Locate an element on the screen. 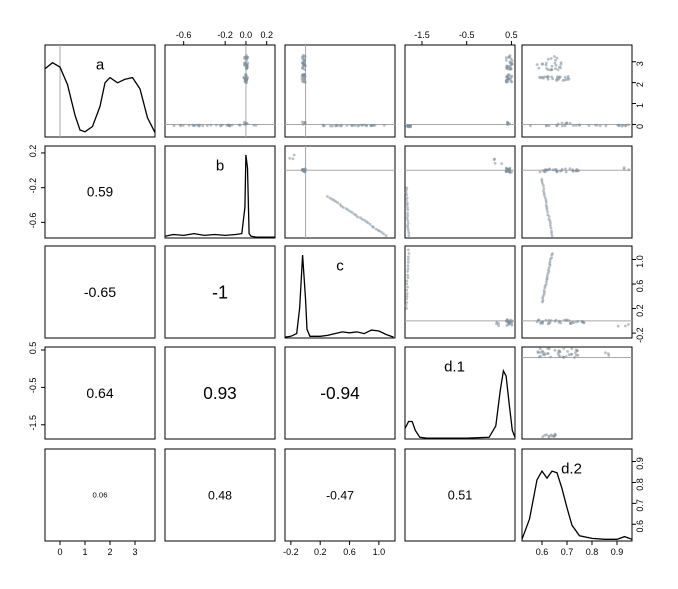  tick-label: 0.8 is located at coordinates (592, 552).